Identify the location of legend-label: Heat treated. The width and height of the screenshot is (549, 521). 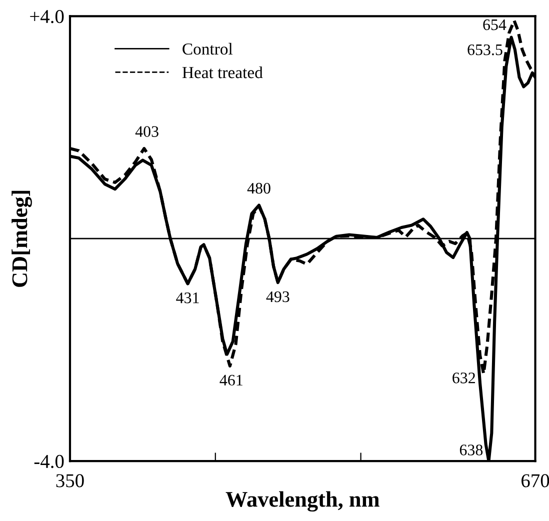
(222, 72).